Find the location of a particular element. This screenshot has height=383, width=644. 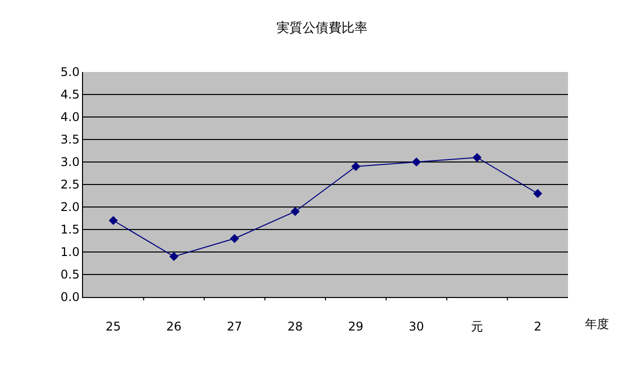

y-tick-label: 4.5 is located at coordinates (70, 95).